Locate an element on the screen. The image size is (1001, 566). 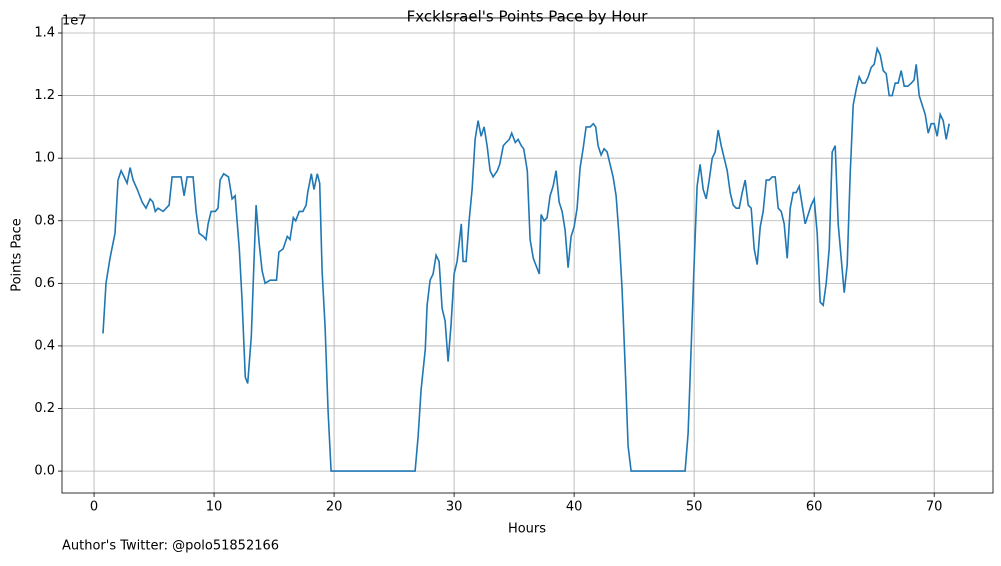
x-tick-label: 50 is located at coordinates (694, 507).